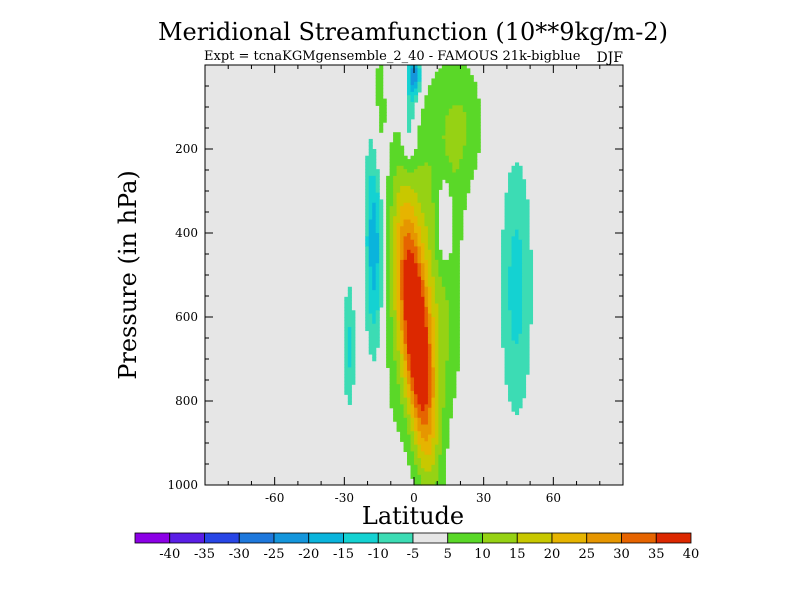 Image resolution: width=800 pixels, height=600 pixels. What do you see at coordinates (326, 538) in the screenshot?
I see `colorbar-swatch` at bounding box center [326, 538].